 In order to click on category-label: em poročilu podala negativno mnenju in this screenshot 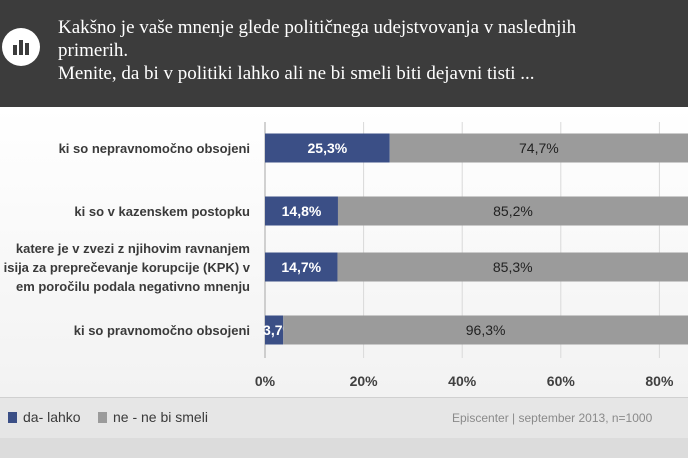, I will do `click(133, 286)`.